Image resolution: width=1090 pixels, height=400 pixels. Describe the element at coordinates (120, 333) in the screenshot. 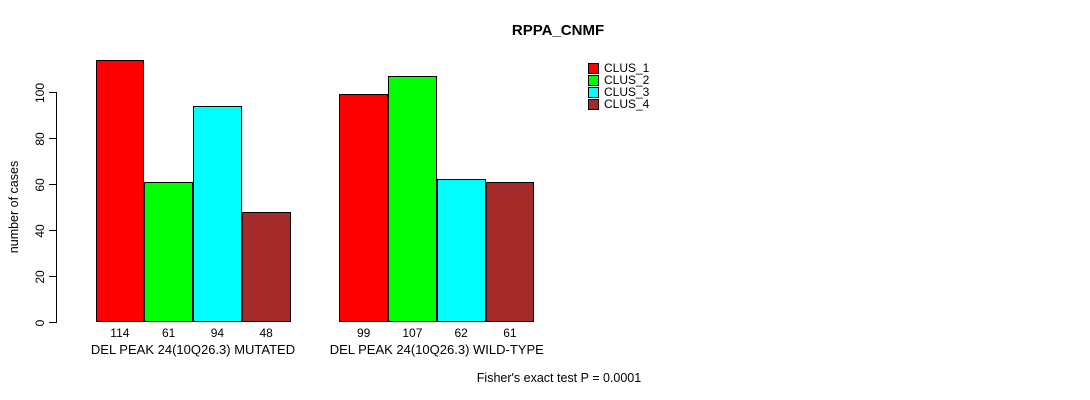

I see `bar-value-label: 114` at that location.